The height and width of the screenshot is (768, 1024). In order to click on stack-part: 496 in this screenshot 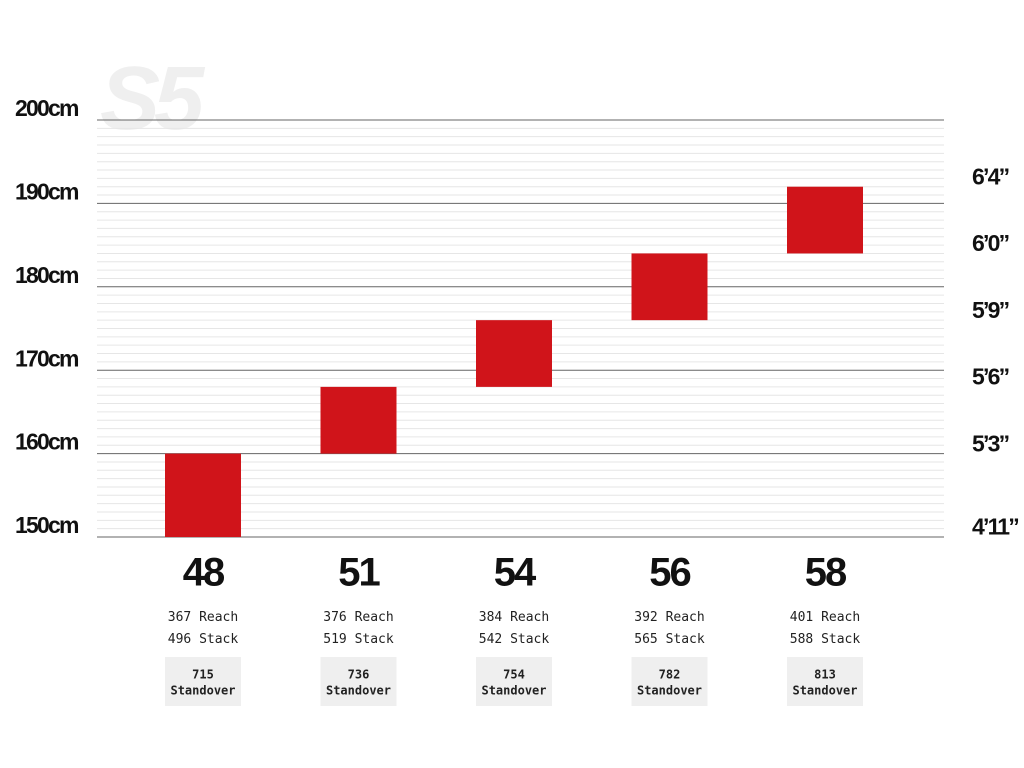, I will do `click(179, 639)`.